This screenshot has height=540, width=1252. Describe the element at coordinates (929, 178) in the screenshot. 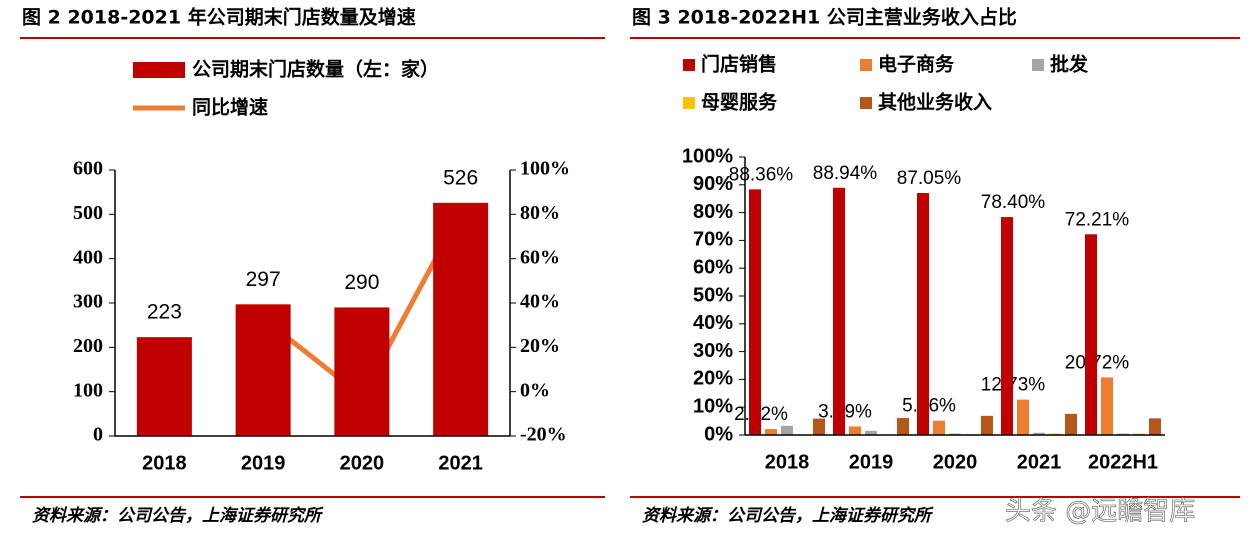

I see `value-label: 87.05%` at that location.